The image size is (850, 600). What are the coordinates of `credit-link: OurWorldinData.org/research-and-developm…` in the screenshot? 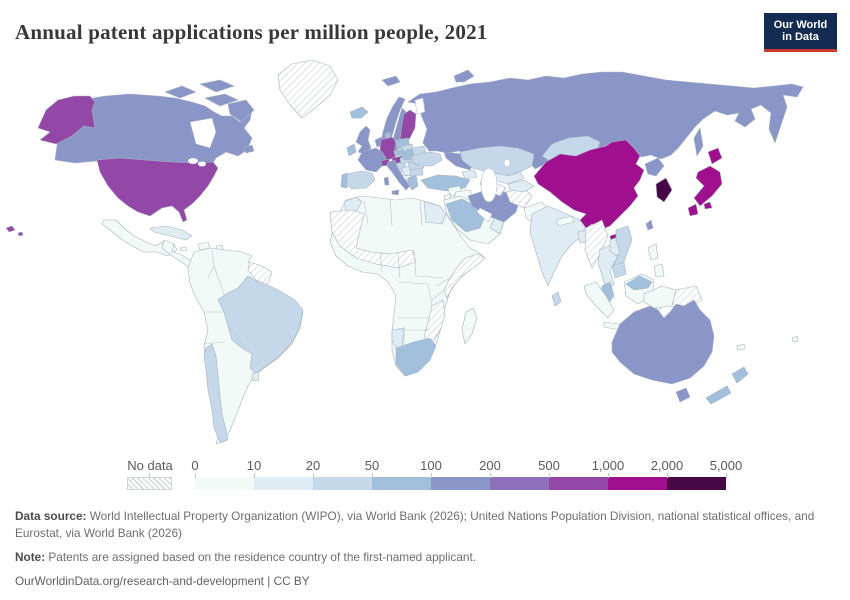 It's located at (162, 581).